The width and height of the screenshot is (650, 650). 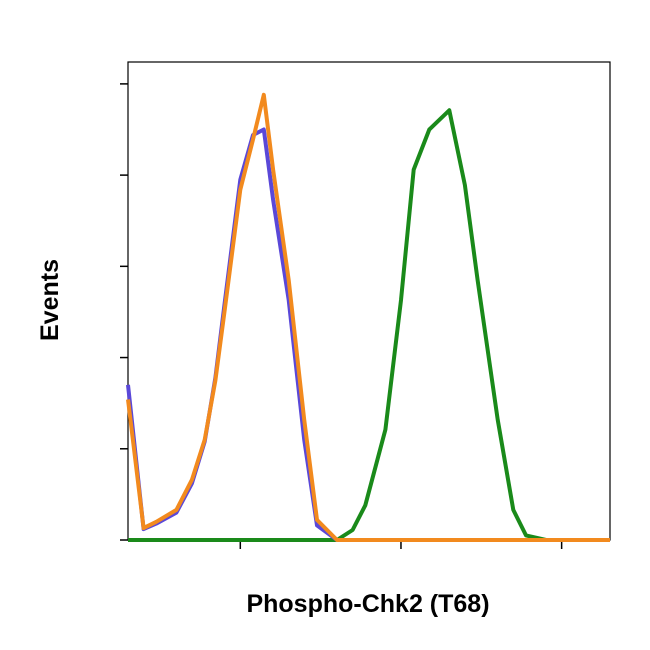 I want to click on y-axis-label: Events, so click(x=50, y=300).